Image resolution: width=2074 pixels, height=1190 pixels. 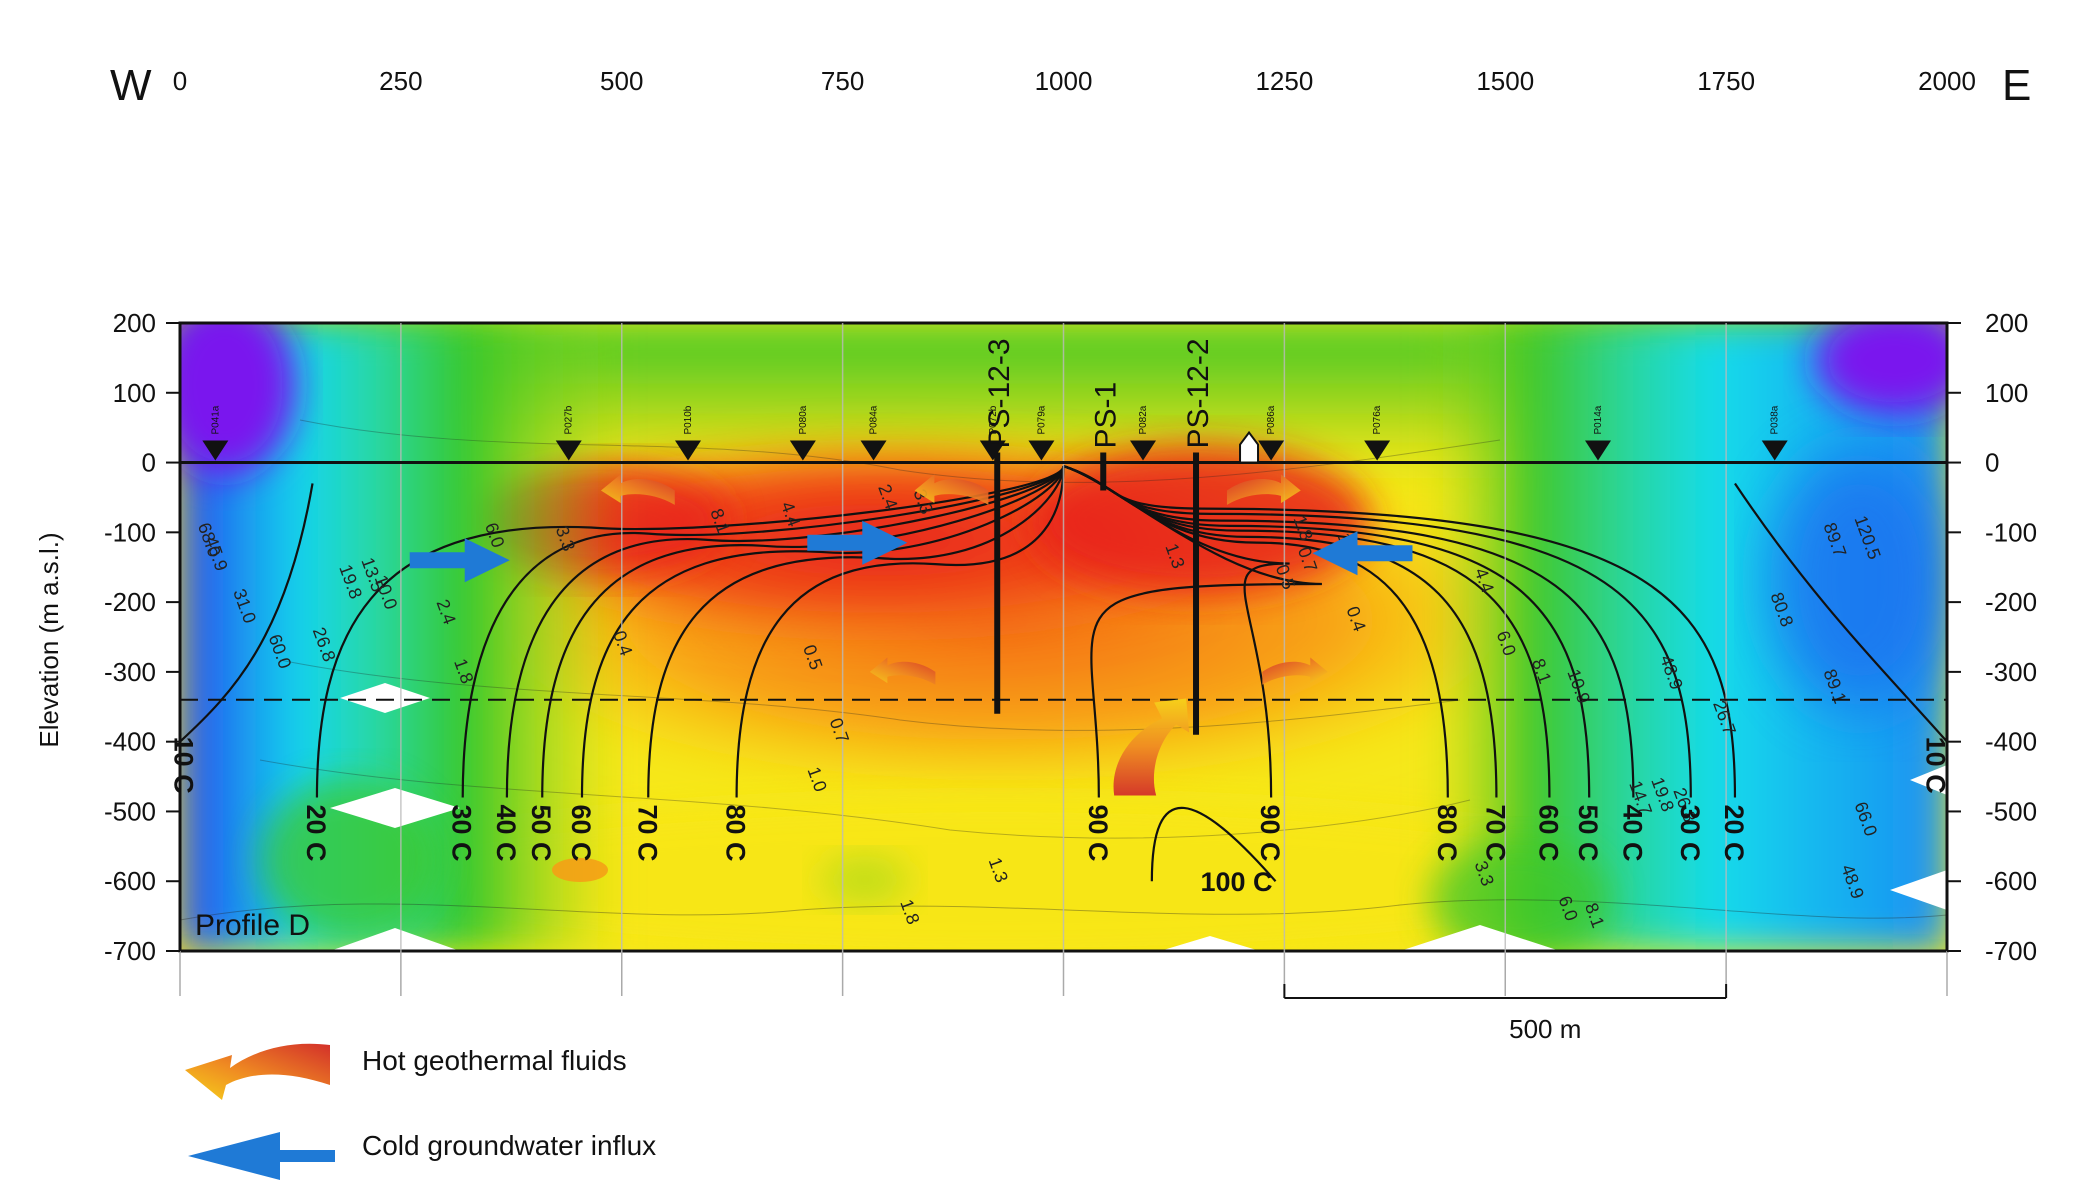 I want to click on y-axis-title: Elevation (m a.s.l.), so click(x=49, y=639).